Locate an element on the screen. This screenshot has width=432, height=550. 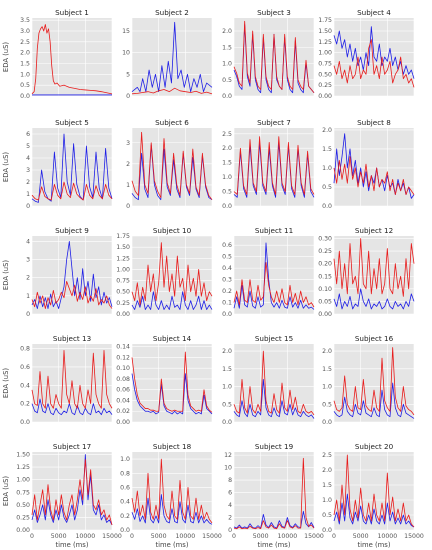
panel-subject-15: 0.0 0.5 1.0 1.5 2.0 Subject 15 is located at coordinates (268, 380).